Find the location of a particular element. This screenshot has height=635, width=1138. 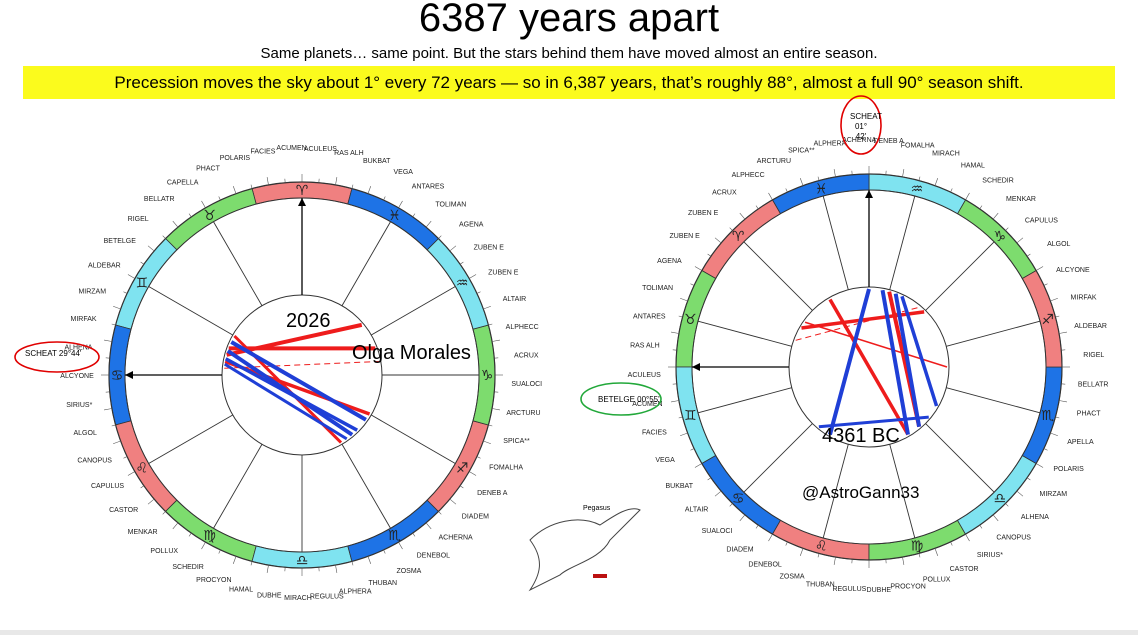

right-star-label: SPICA** is located at coordinates (801, 150).